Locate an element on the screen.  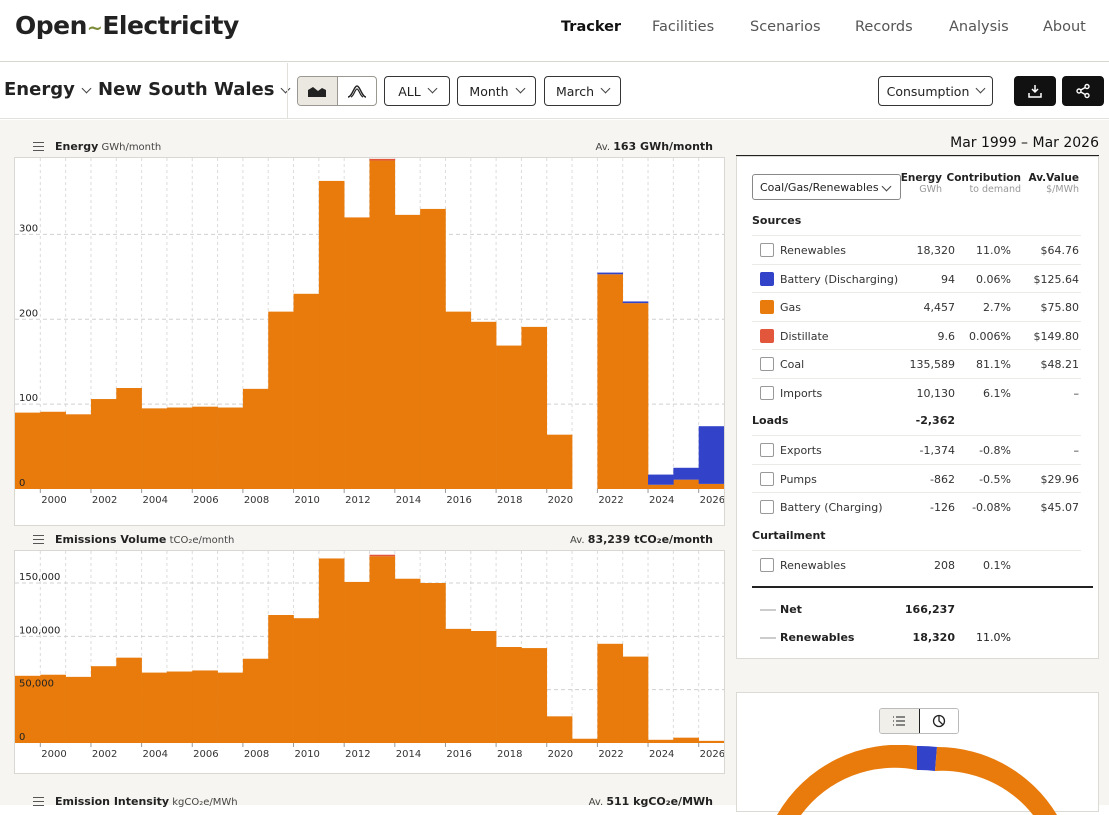
sources-row: Battery (Discharging) 94 0.06% $125.64 is located at coordinates (916, 277).